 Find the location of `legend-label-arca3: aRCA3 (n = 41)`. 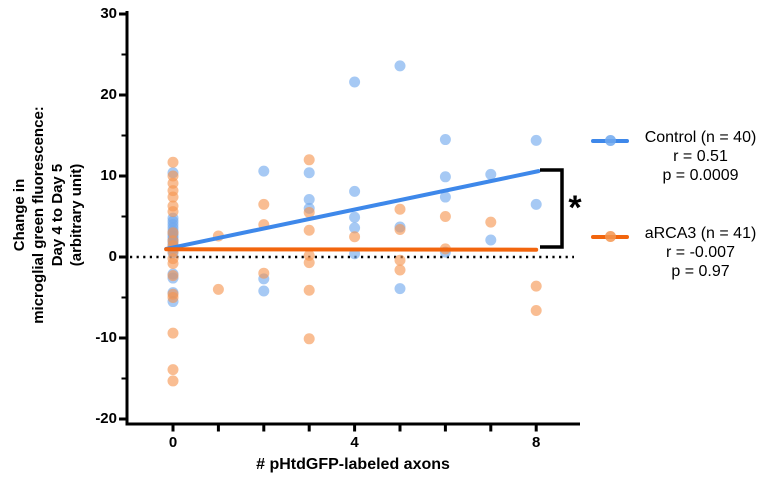

legend-label-arca3: aRCA3 (n = 41) is located at coordinates (700, 233).